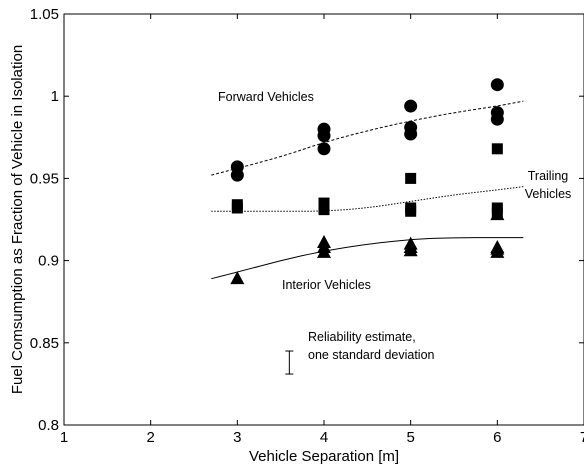 The image size is (584, 466). I want to click on x-tick-label: 3, so click(237, 437).